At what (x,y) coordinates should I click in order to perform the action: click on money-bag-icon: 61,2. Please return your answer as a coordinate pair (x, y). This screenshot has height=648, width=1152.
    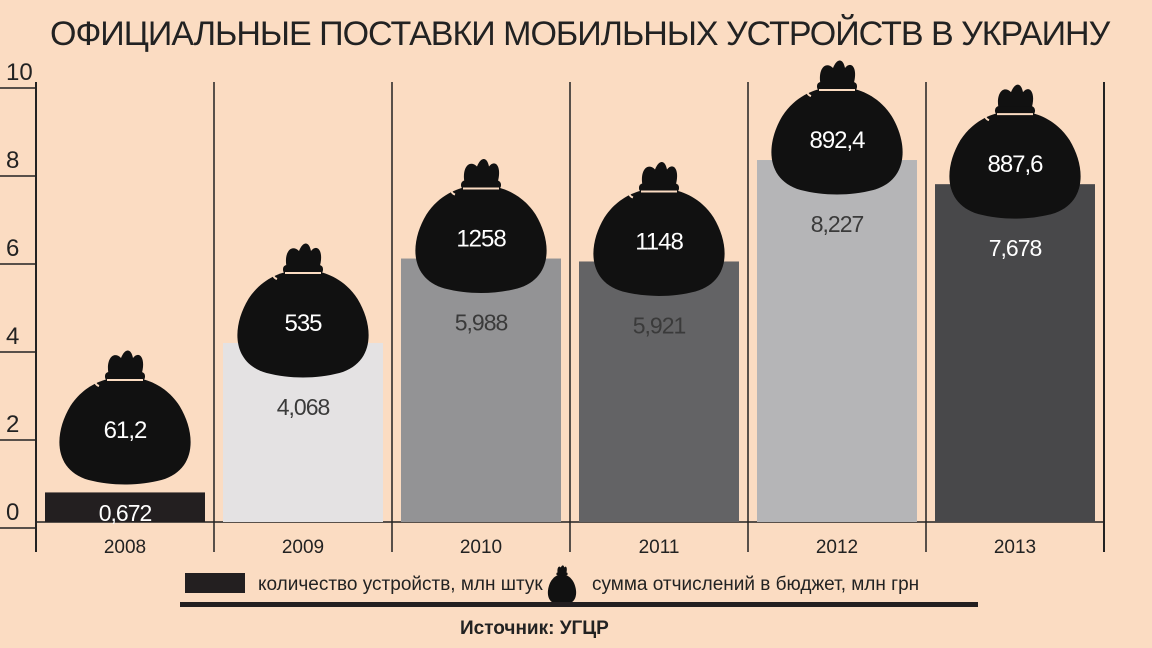
    Looking at the image, I should click on (125, 417).